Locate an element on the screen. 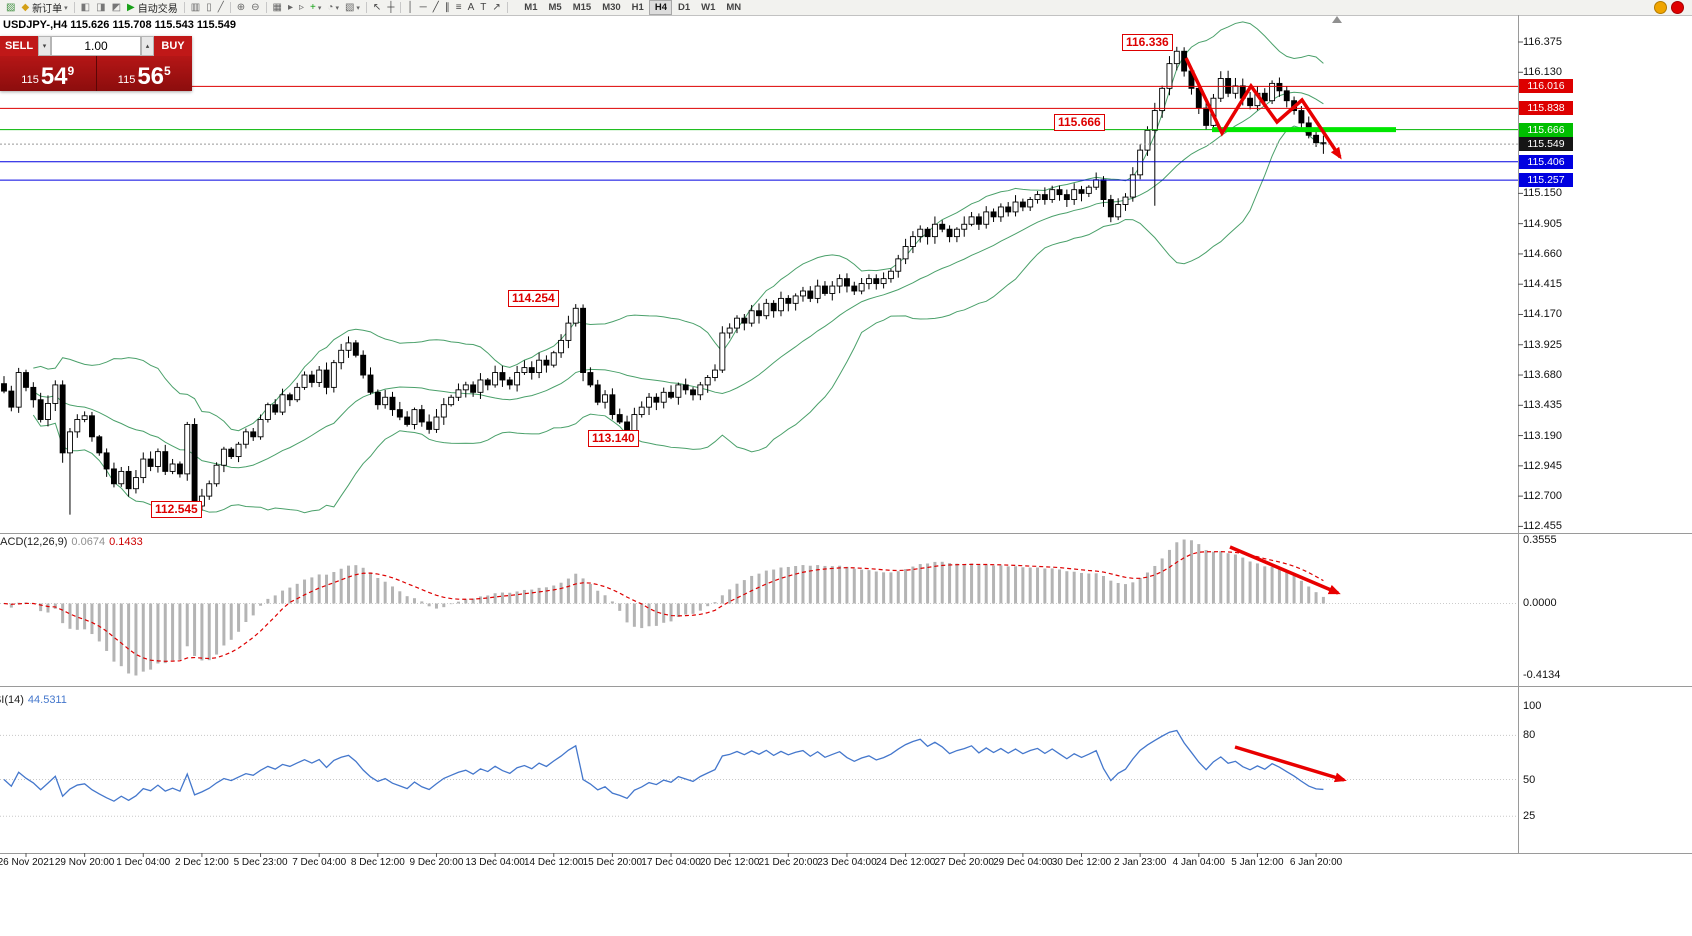  orange-circle-icon is located at coordinates (1660, 7).